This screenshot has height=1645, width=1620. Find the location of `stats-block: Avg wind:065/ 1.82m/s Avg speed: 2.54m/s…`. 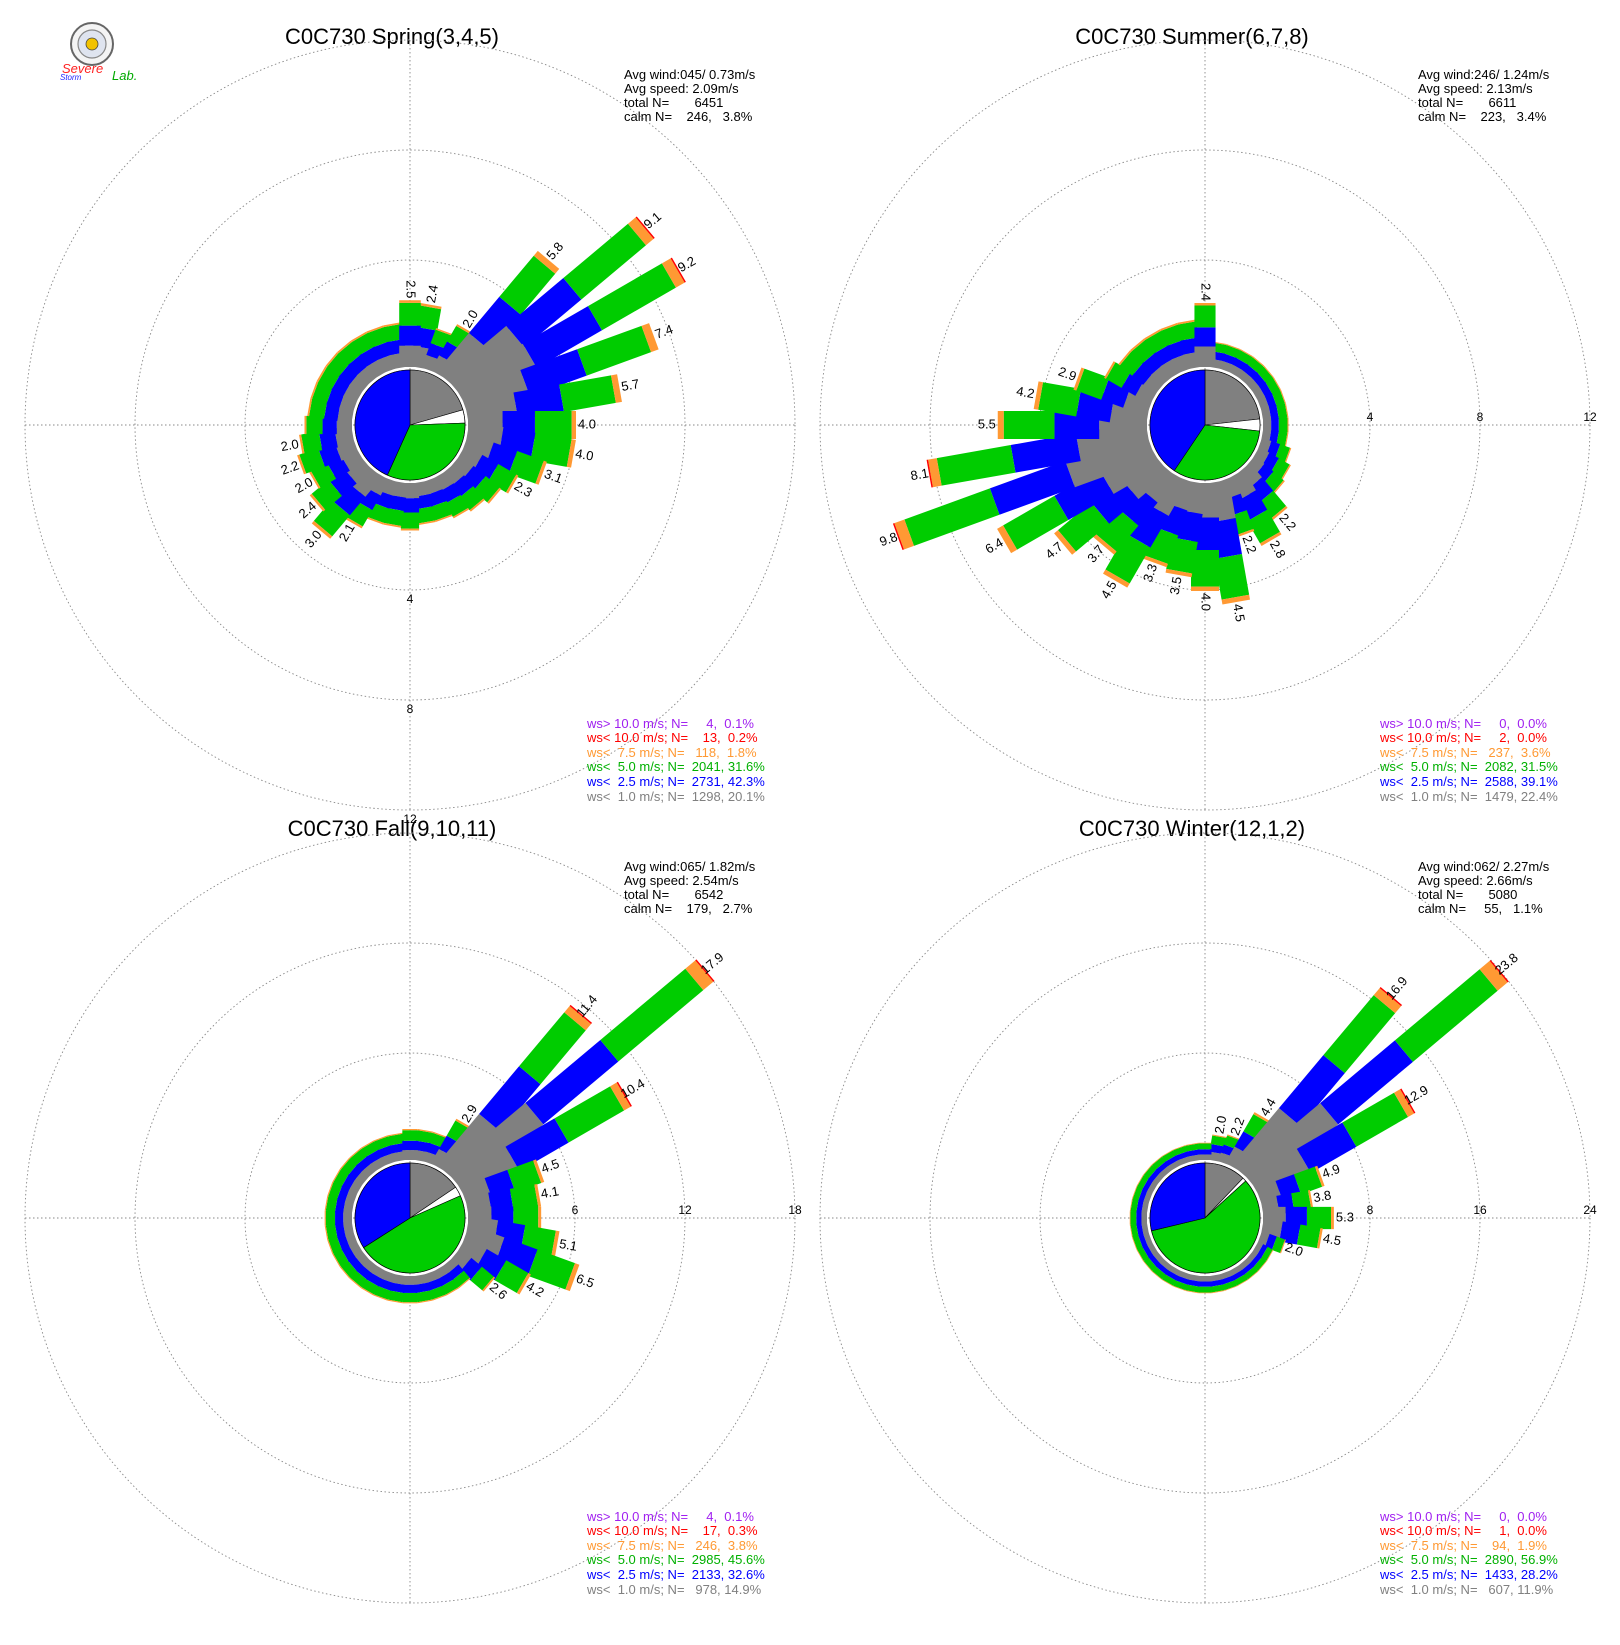

stats-block: Avg wind:065/ 1.82m/s Avg speed: 2.54m/s… is located at coordinates (690, 887).